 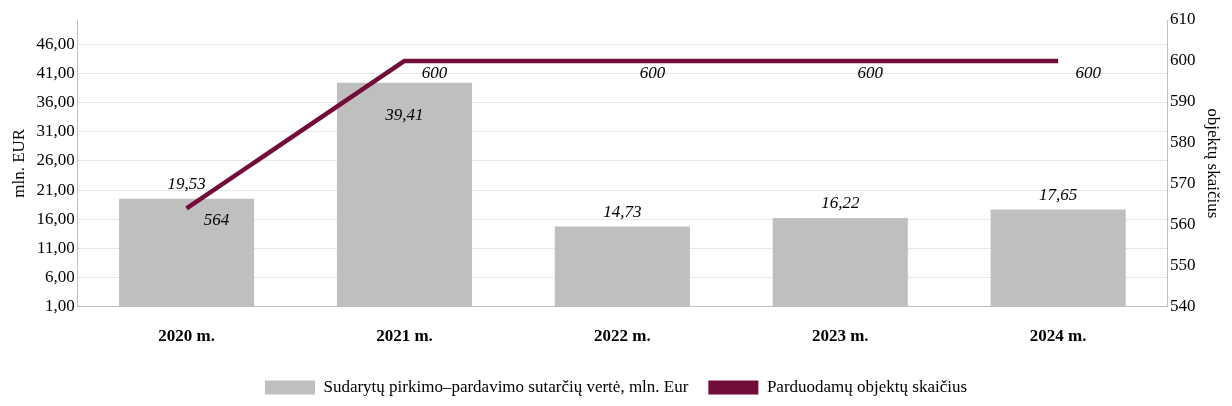 What do you see at coordinates (216, 220) in the screenshot?
I see `data-label: 564` at bounding box center [216, 220].